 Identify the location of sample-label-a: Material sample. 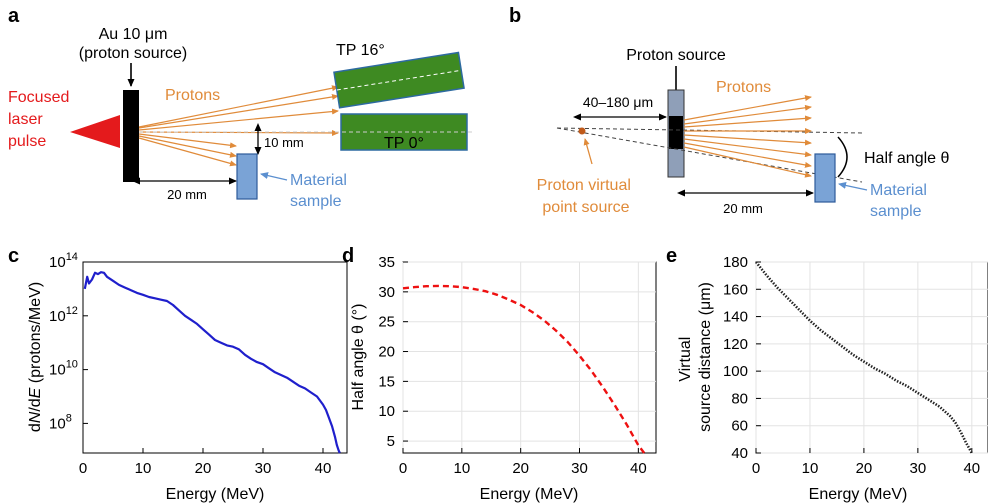
(320, 191).